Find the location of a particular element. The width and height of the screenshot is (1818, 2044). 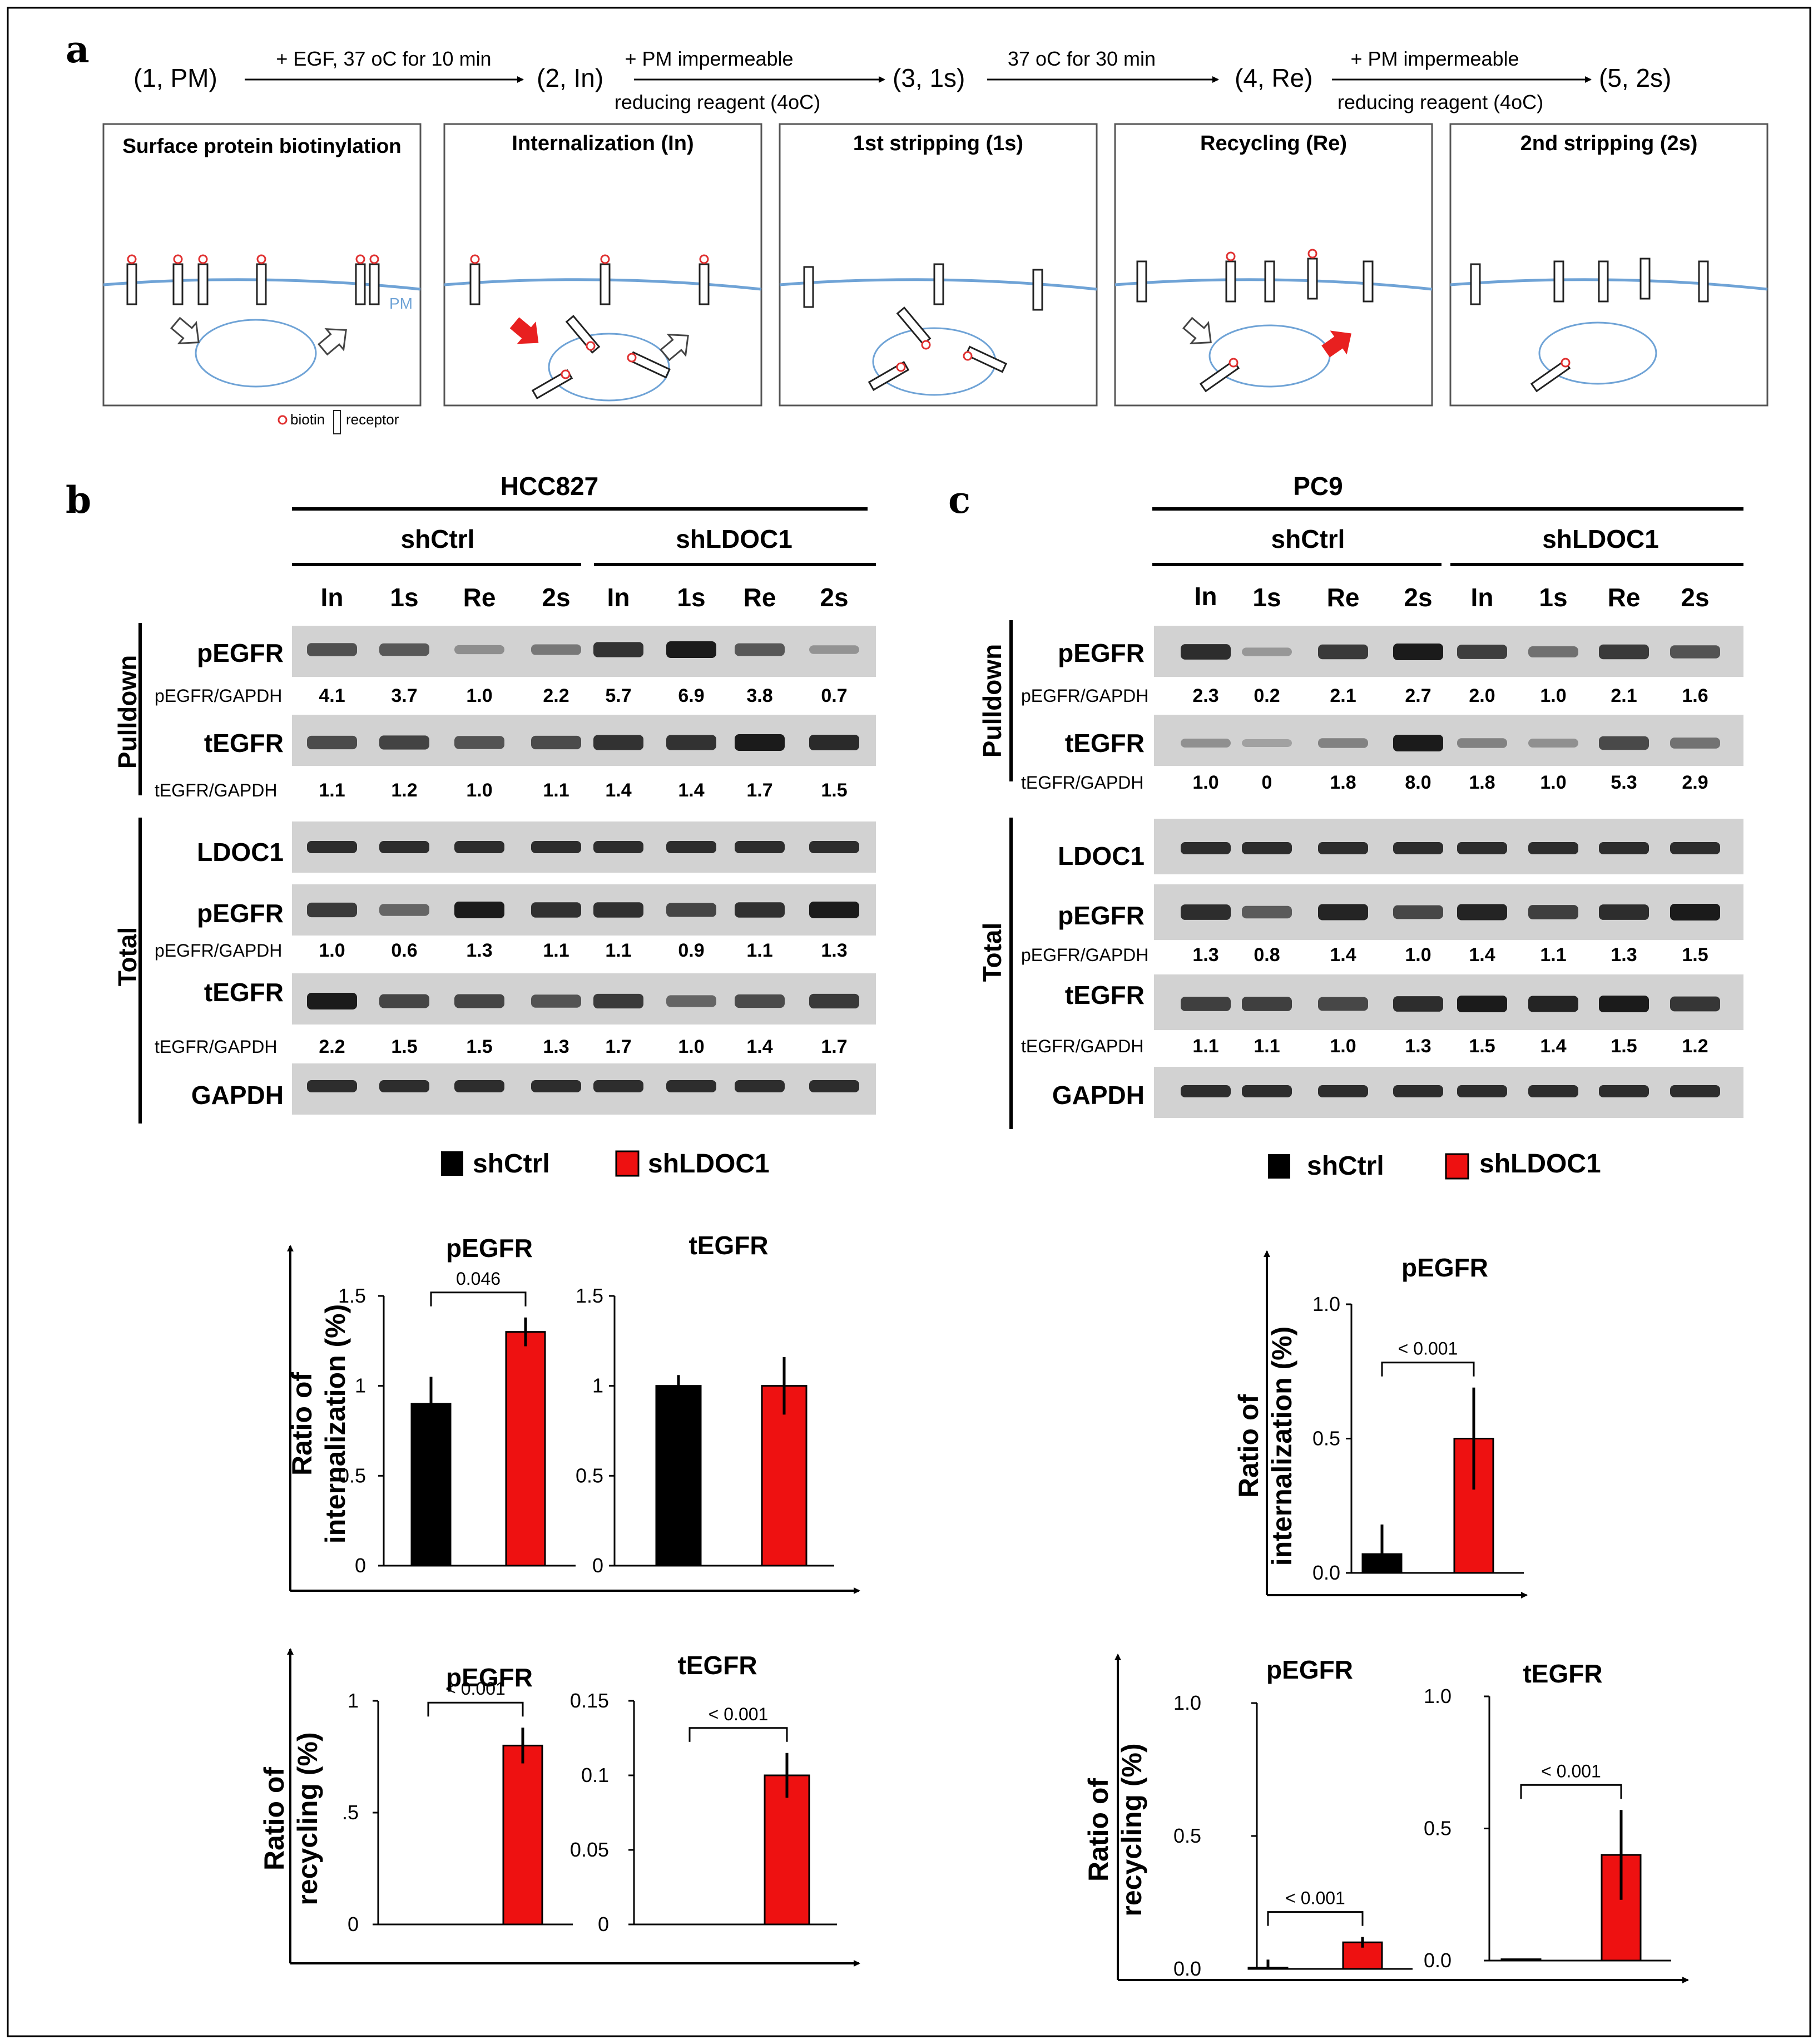

ratio-value: 2.9 is located at coordinates (1695, 782).